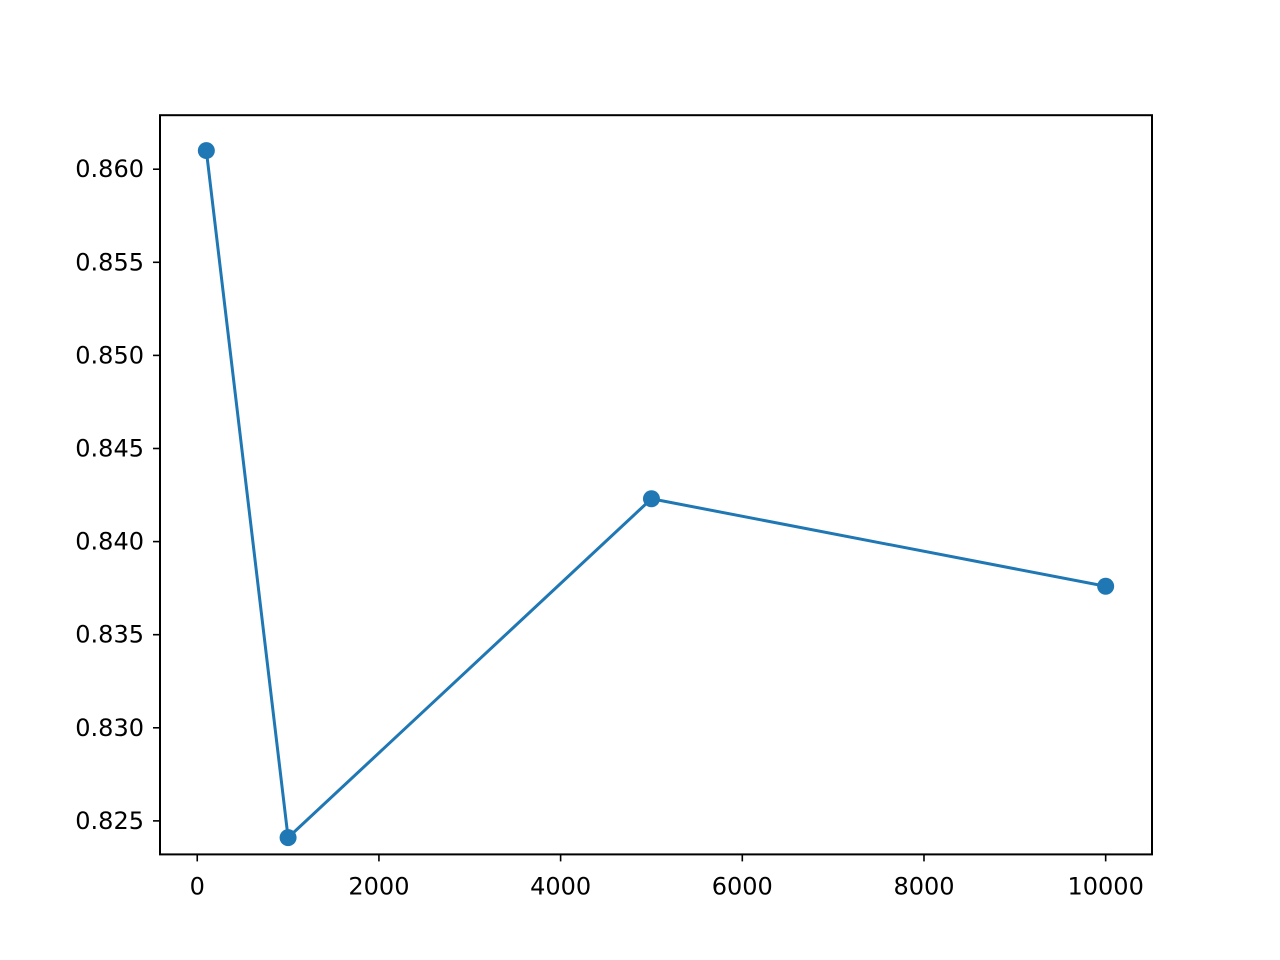 This screenshot has width=1280, height=960. Describe the element at coordinates (109, 728) in the screenshot. I see `y-tick-label: 0.830` at that location.